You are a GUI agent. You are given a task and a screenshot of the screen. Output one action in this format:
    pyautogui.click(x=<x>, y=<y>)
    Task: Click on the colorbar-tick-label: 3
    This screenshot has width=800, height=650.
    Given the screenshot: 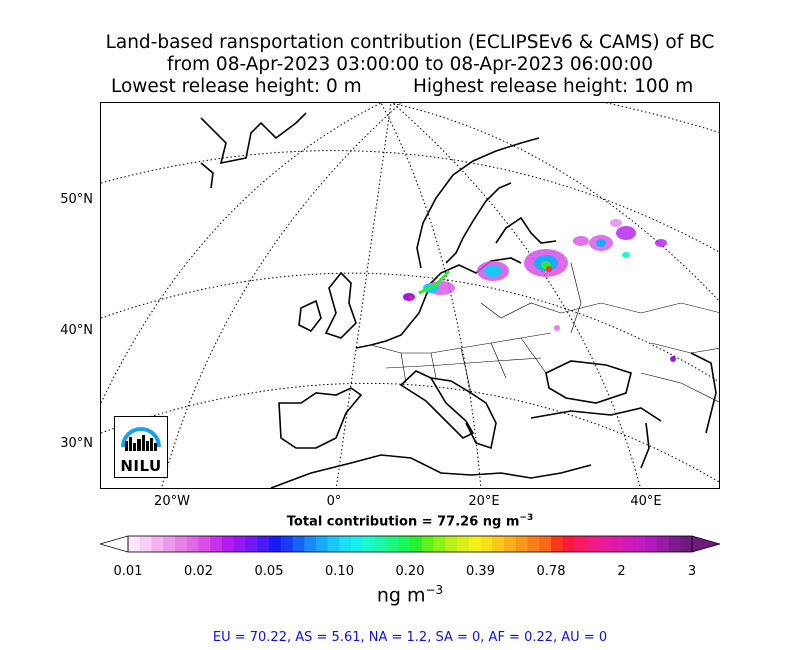 What is the action you would take?
    pyautogui.click(x=692, y=571)
    